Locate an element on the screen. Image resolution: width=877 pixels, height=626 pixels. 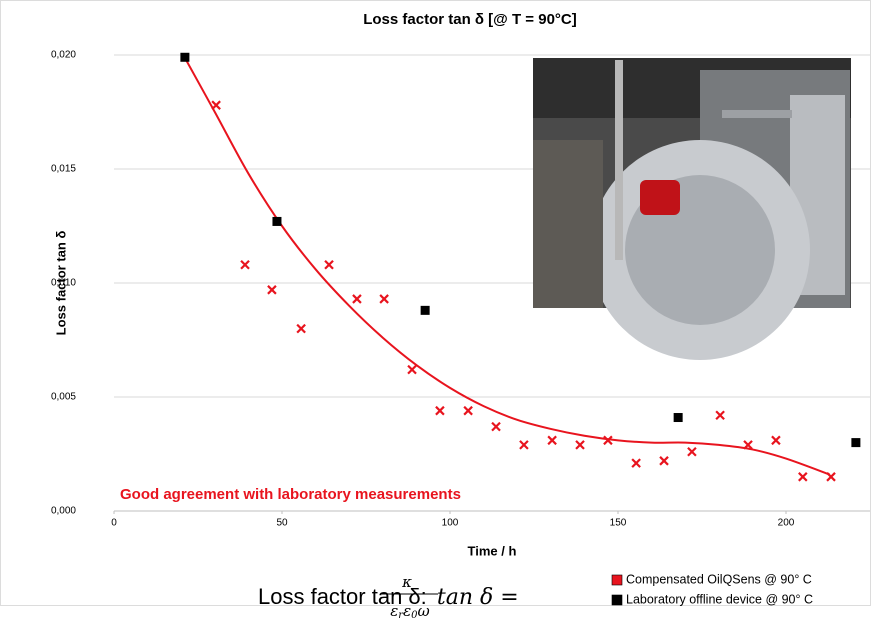
y-tick-label: 0,010 is located at coordinates (63, 283).